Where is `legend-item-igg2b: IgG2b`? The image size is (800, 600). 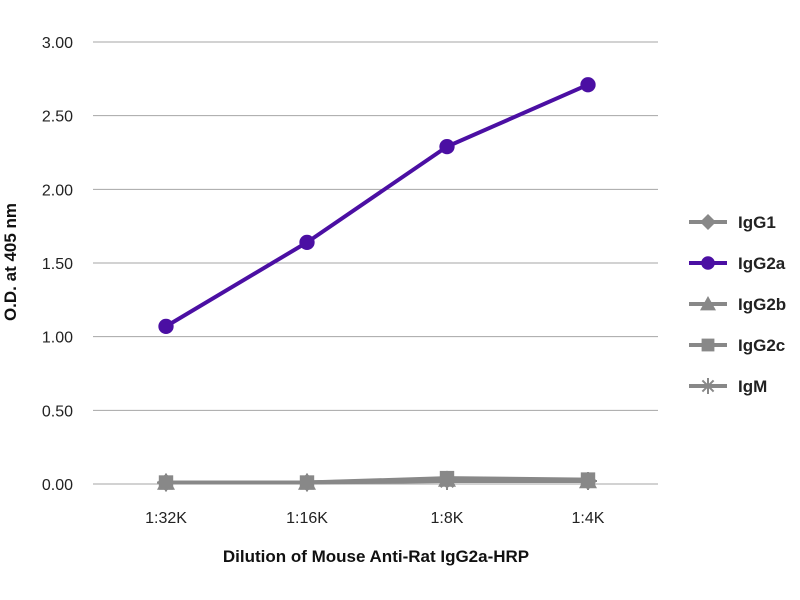 legend-item-igg2b: IgG2b is located at coordinates (737, 304).